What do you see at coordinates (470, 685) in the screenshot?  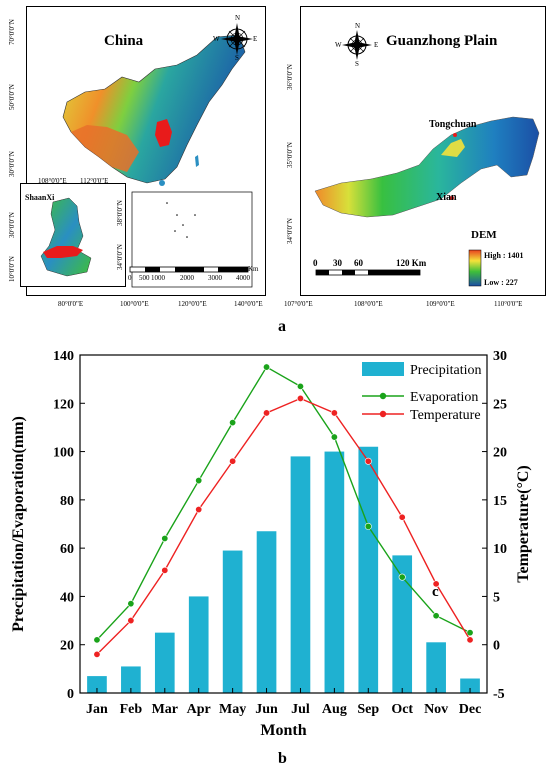 I see `precipitation-bar-dec` at bounding box center [470, 685].